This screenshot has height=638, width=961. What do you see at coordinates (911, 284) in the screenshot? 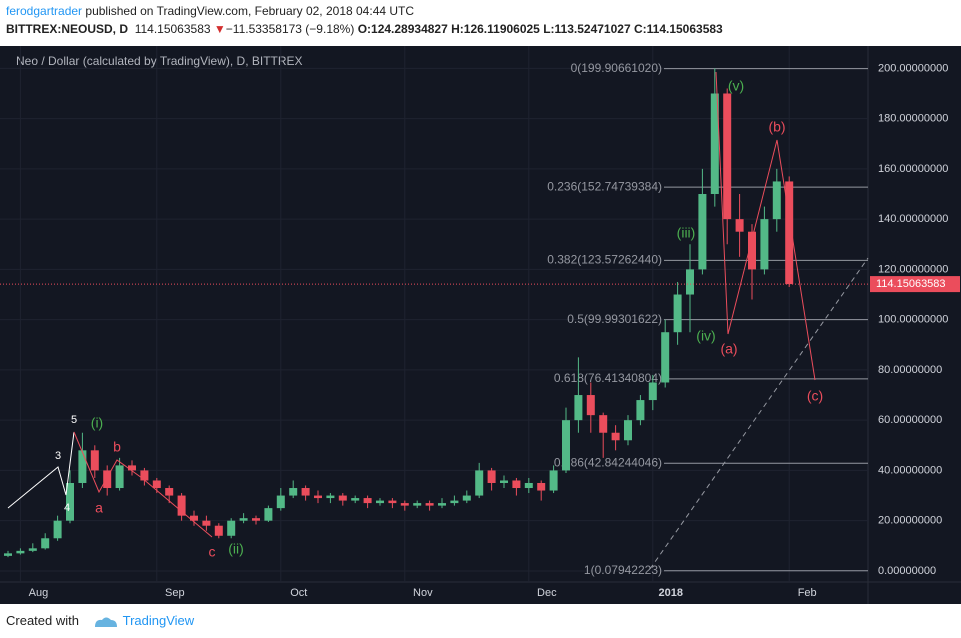
I see `last-price-label: 114.15063583` at bounding box center [911, 284].